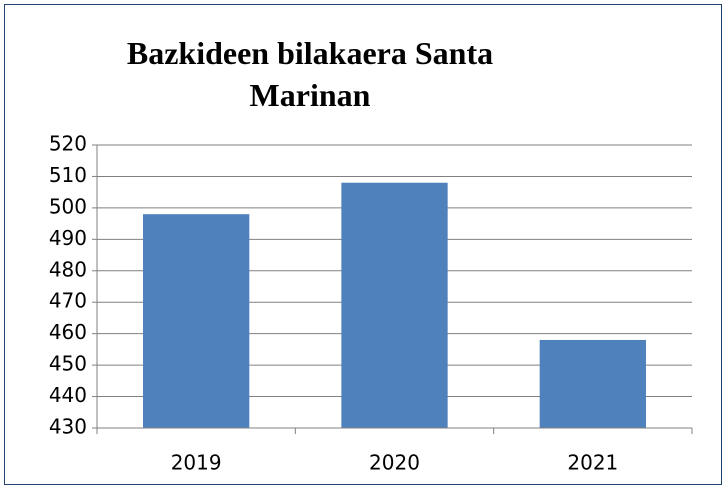  Describe the element at coordinates (68, 364) in the screenshot. I see `y-tick-label: 450` at that location.